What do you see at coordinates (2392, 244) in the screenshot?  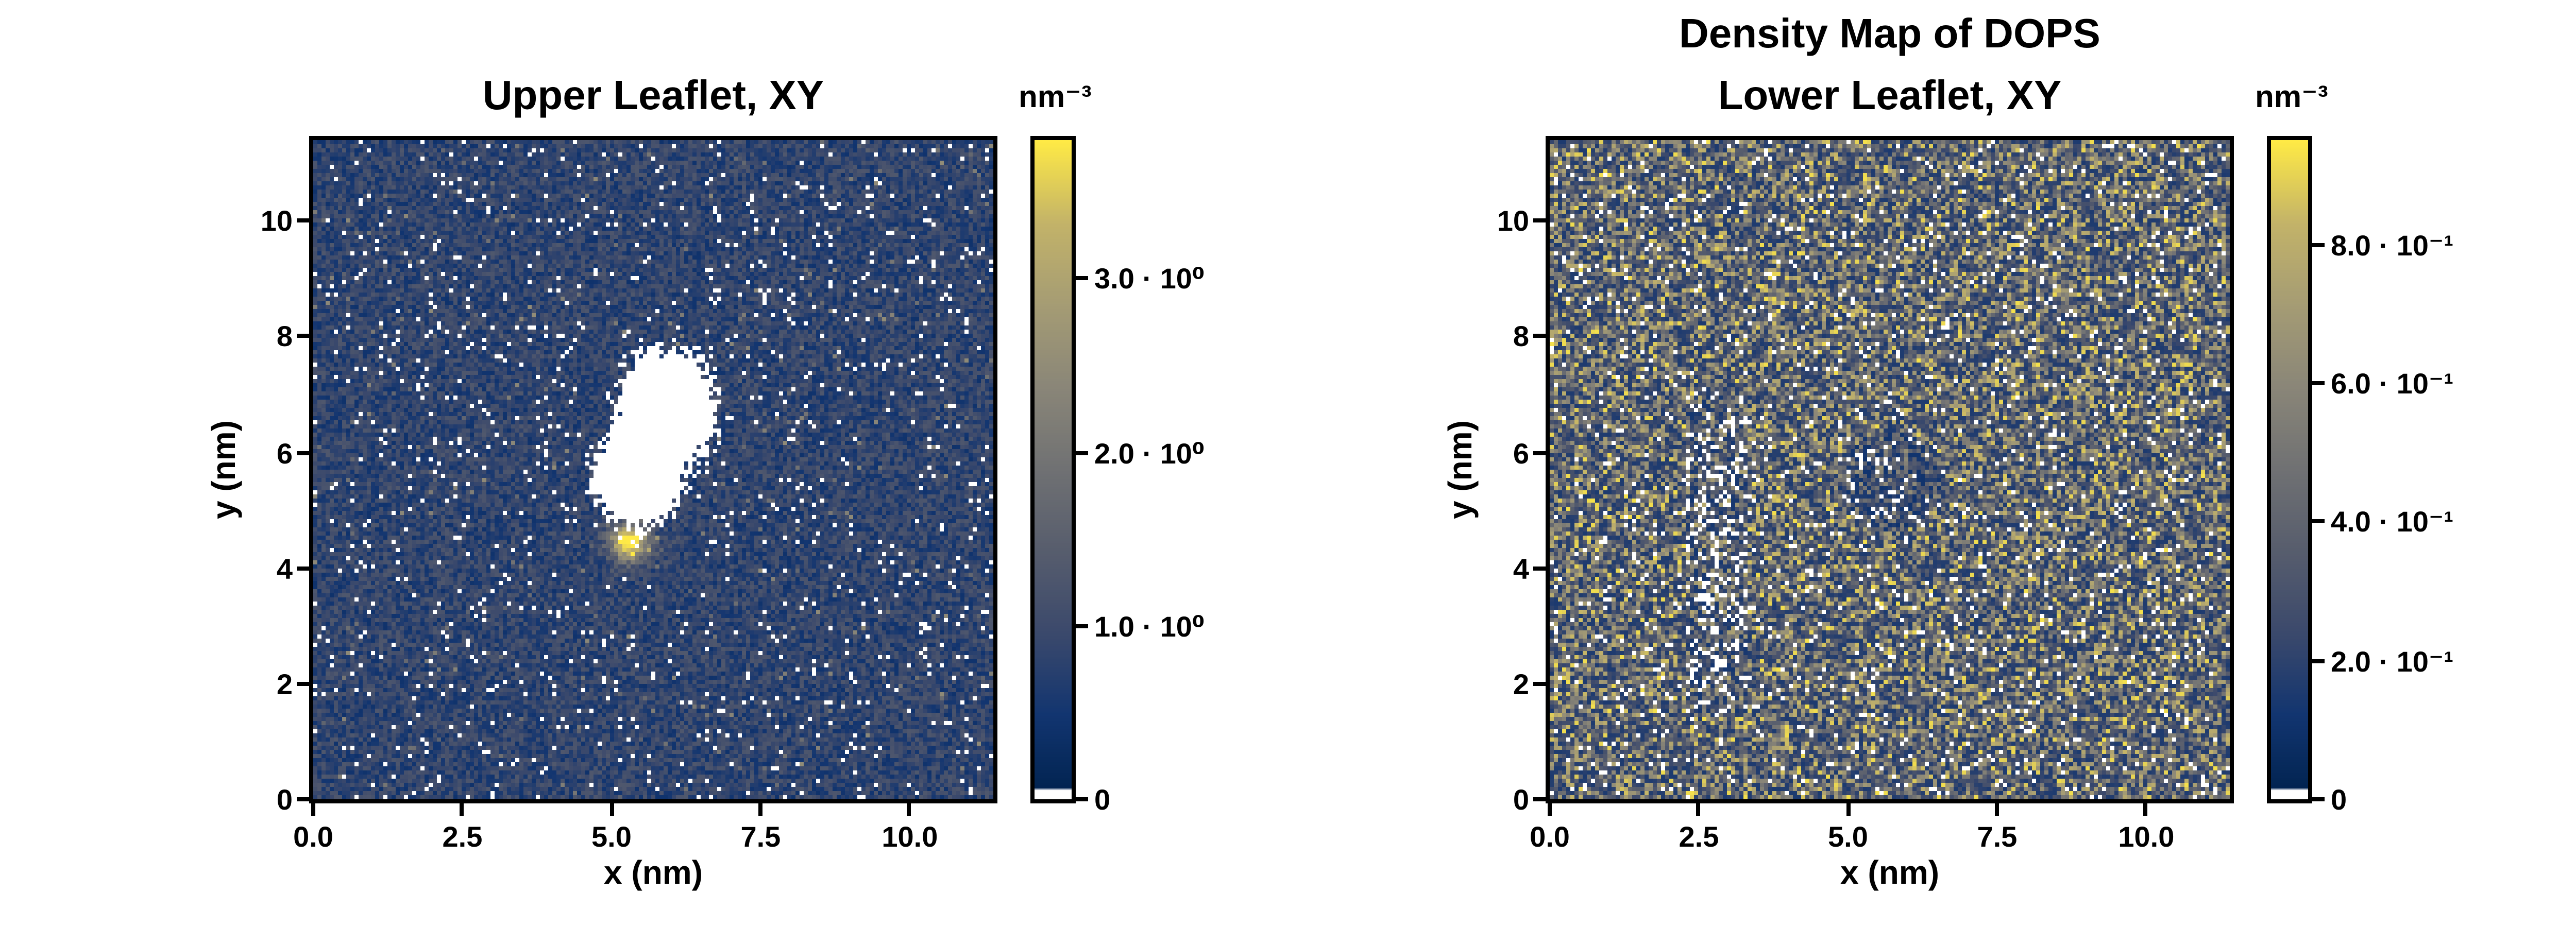 I see `colorbar-tick-label: 8.0 · 10⁻¹` at bounding box center [2392, 244].